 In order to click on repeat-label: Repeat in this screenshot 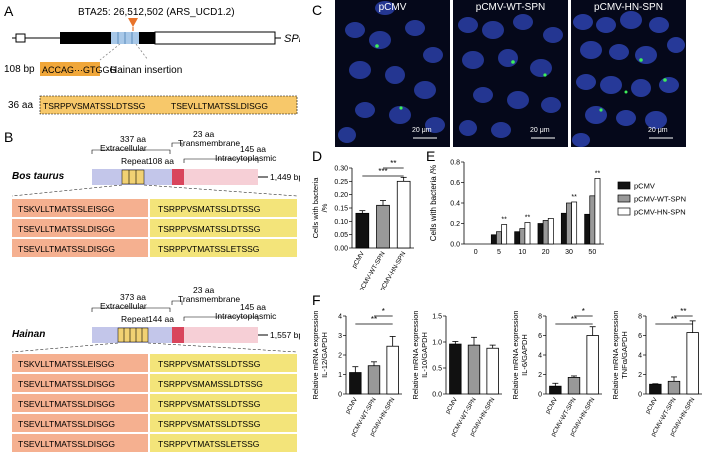, I will do `click(135, 319)`.